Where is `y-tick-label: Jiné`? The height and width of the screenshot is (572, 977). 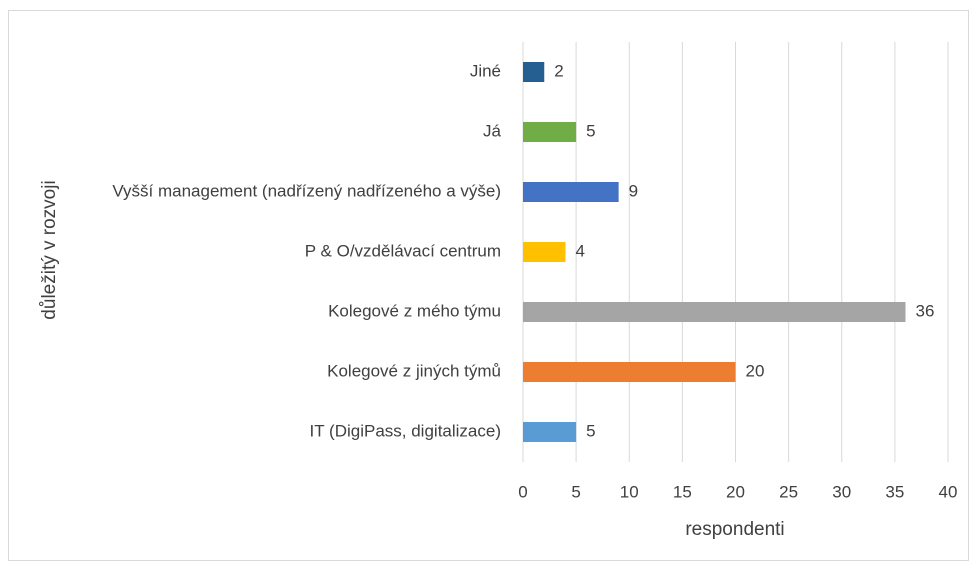
y-tick-label: Jiné is located at coordinates (485, 70).